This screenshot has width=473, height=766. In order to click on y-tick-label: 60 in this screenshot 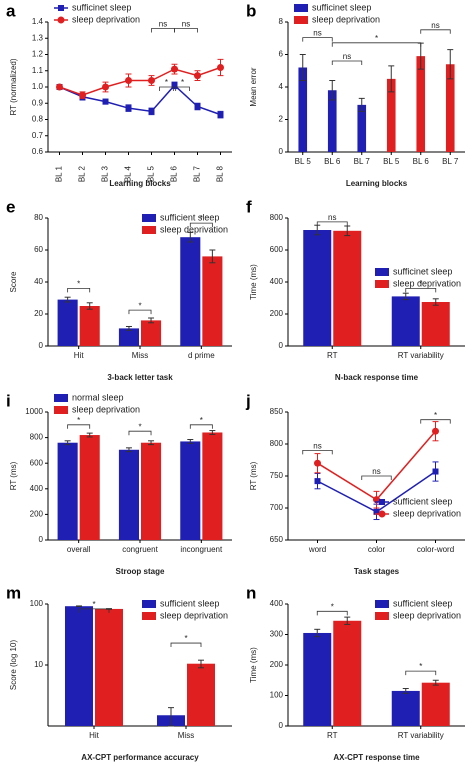, I will do `click(38, 249)`.